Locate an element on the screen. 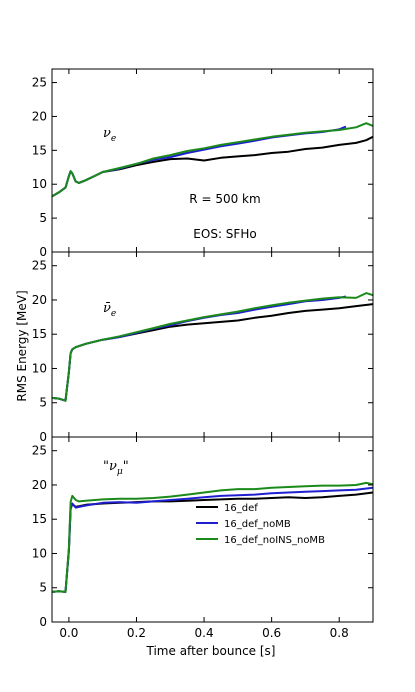 The width and height of the screenshot is (415, 692). species-label-1: νe is located at coordinates (109, 135).